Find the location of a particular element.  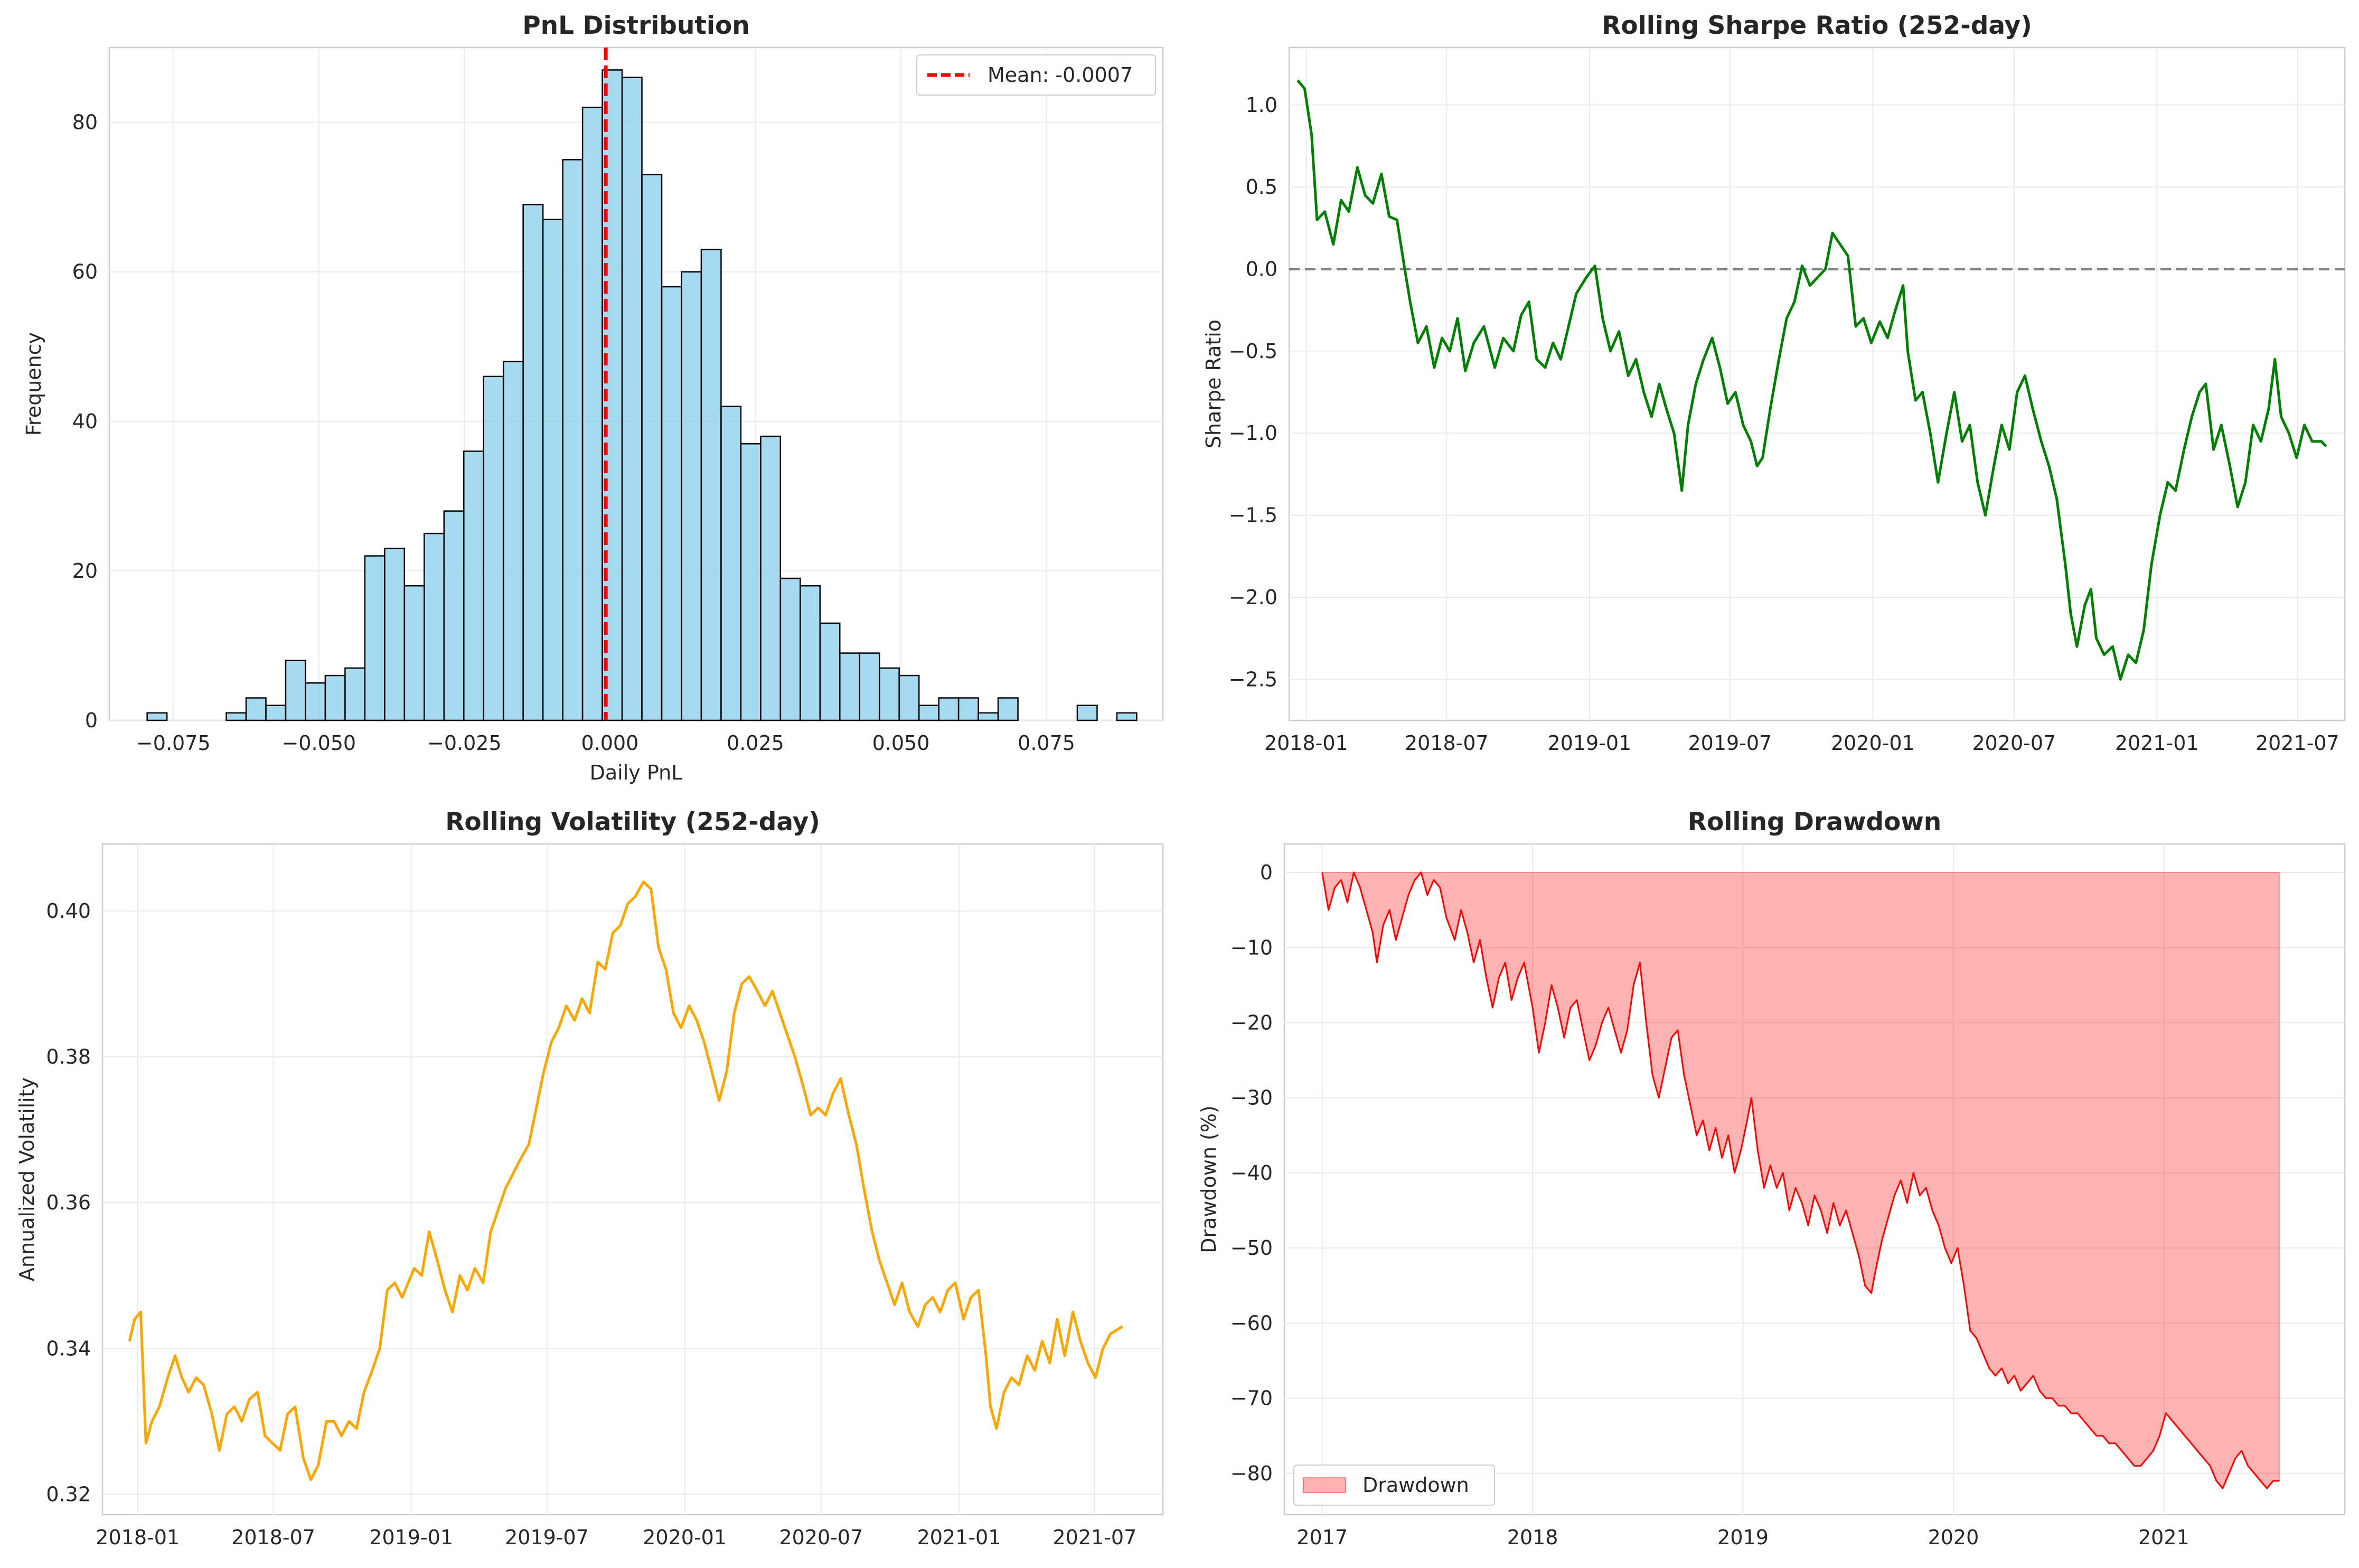

sharpe-x-tick-label: 2021-01 is located at coordinates (2157, 743).